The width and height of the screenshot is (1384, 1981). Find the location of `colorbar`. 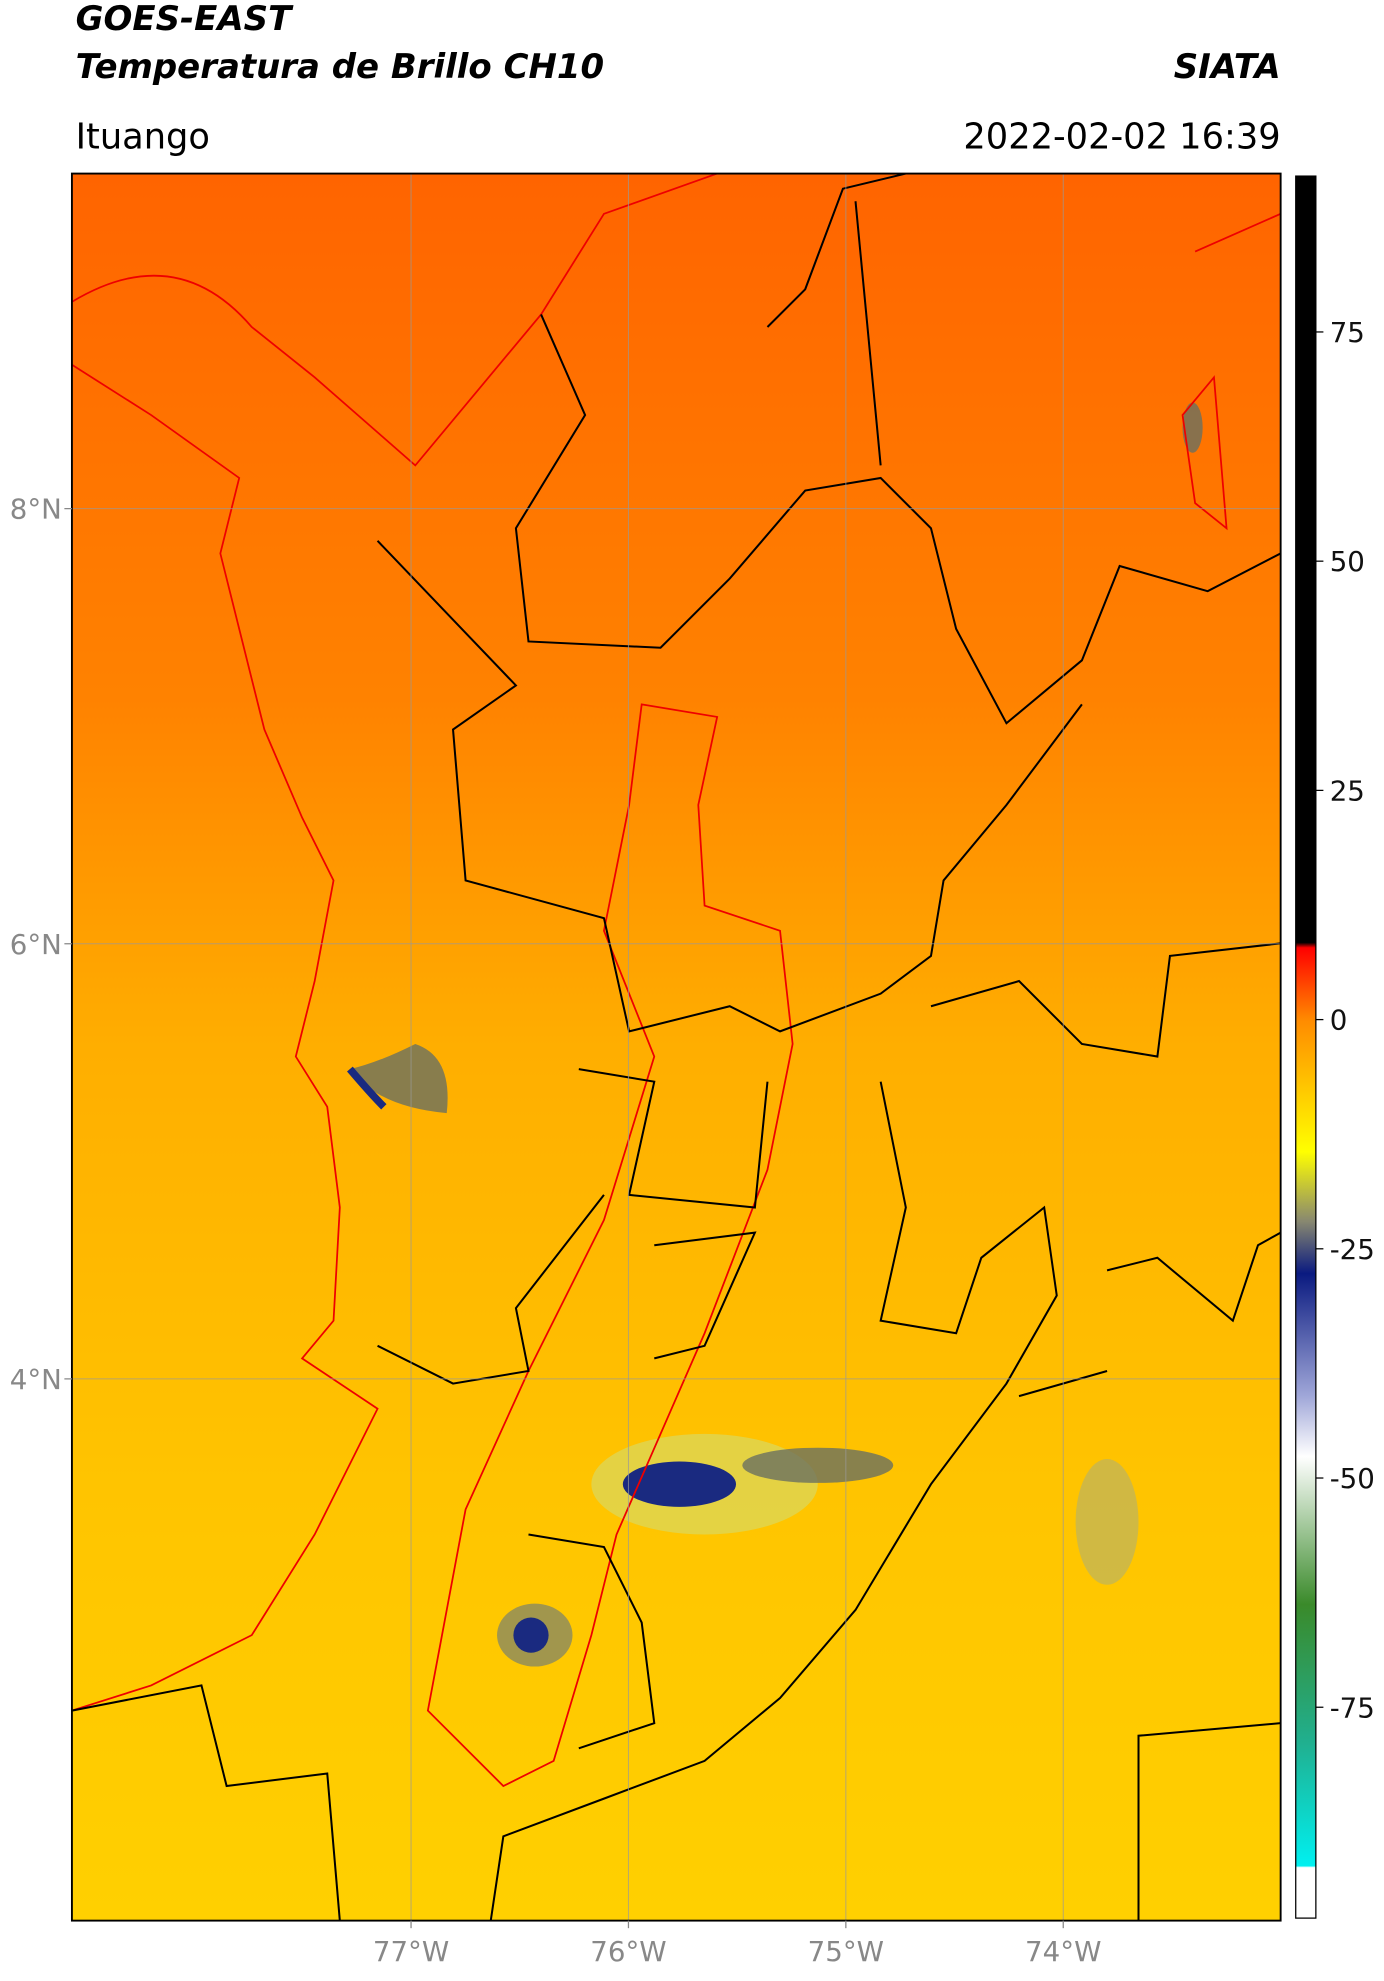

colorbar is located at coordinates (1306, 1047).